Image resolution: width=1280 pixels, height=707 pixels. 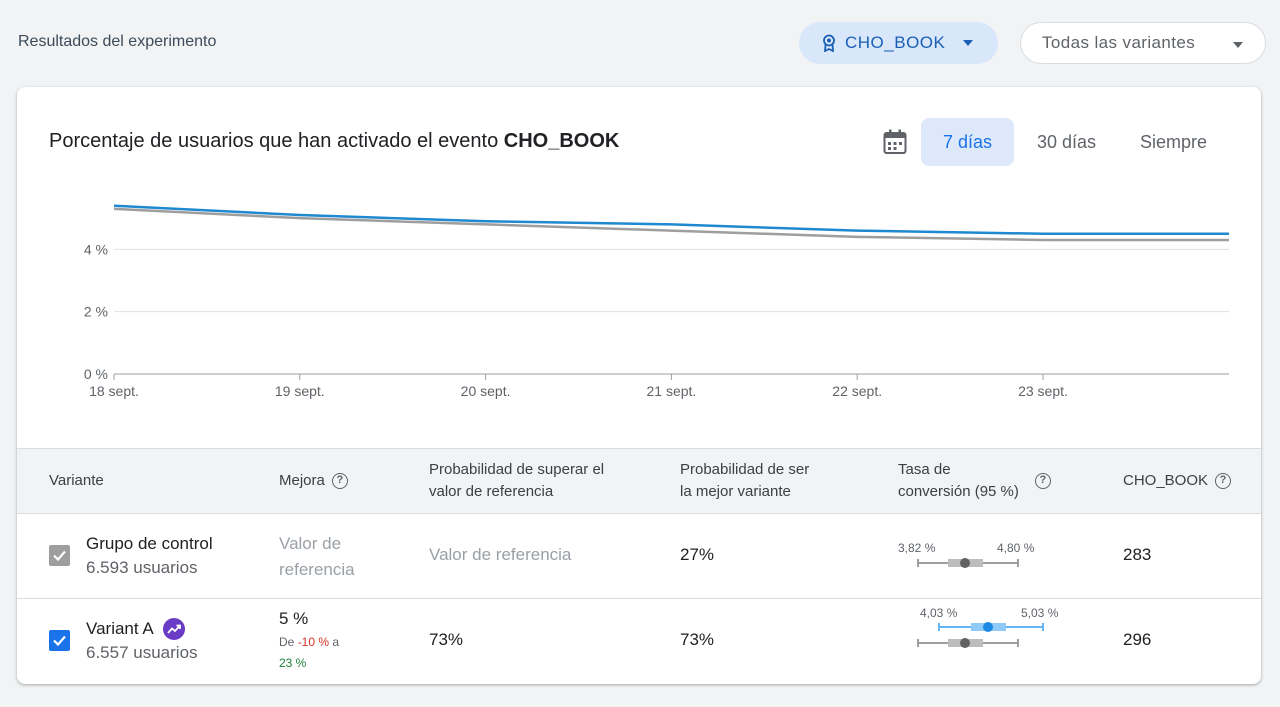 I want to click on header-event: CHO_BOOK ?, so click(x=1177, y=481).